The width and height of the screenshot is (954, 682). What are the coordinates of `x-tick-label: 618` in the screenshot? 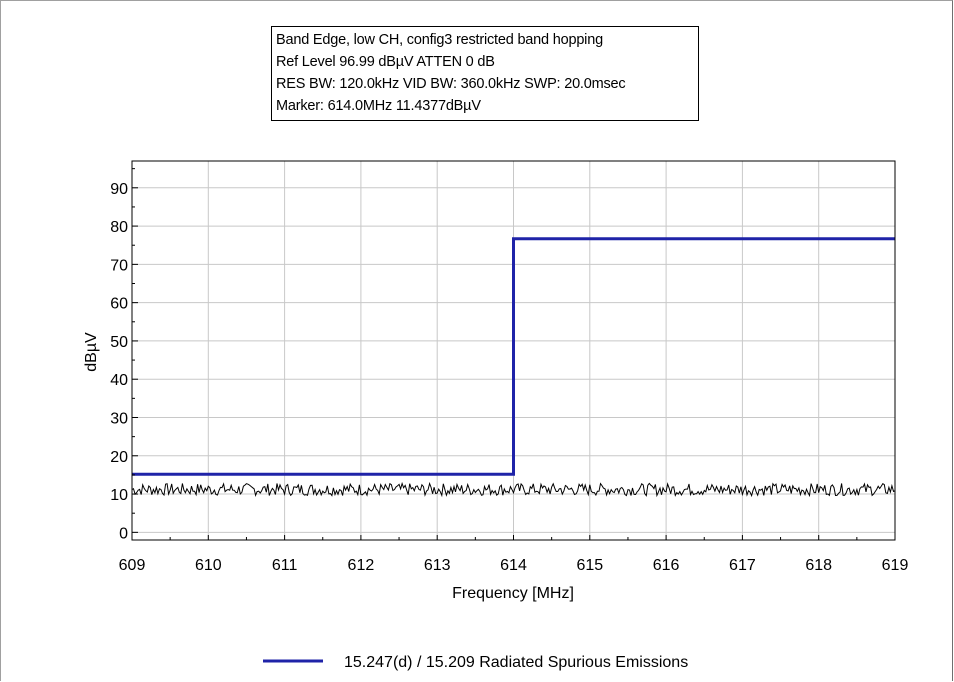 It's located at (818, 565).